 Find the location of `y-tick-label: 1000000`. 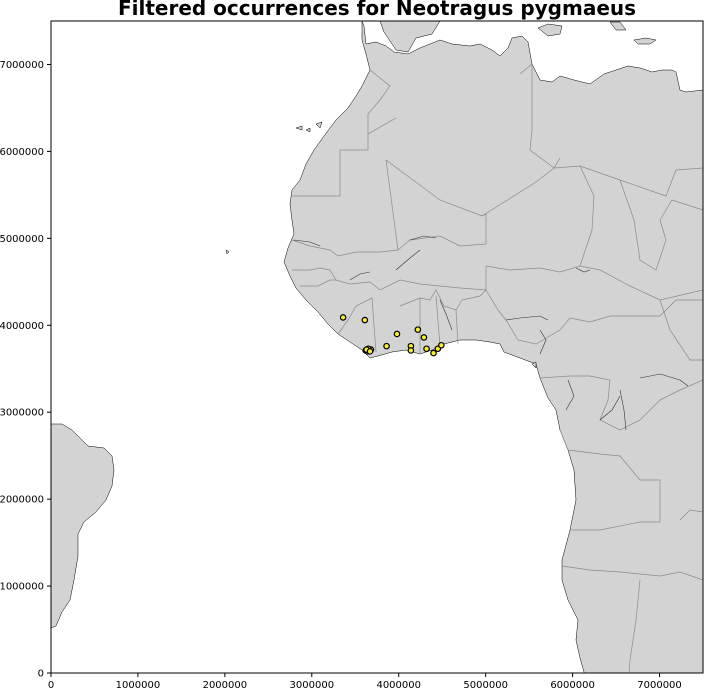

y-tick-label: 1000000 is located at coordinates (22, 587).